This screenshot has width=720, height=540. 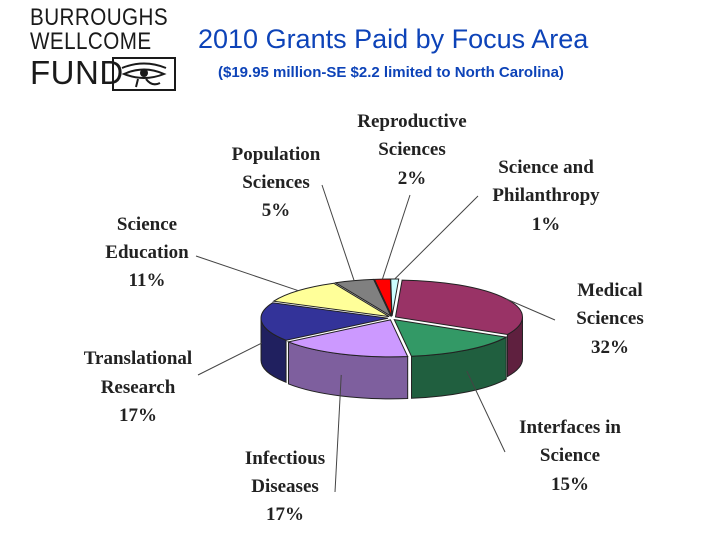 I want to click on slice-name-label: Philanthropy, so click(x=546, y=195).